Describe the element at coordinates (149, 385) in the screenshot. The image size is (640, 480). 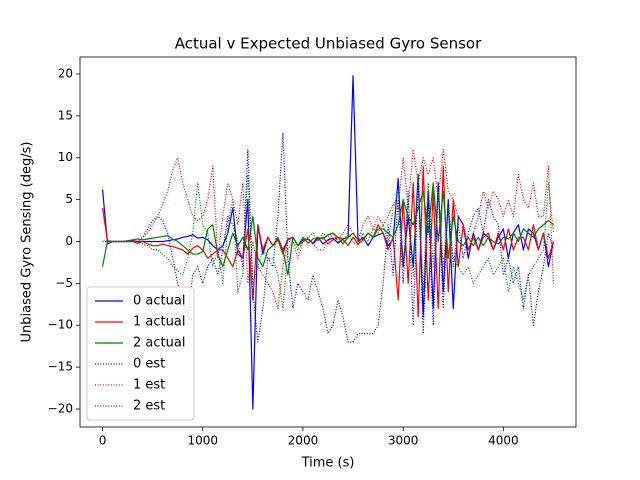
I see `legend-label: 1 est` at that location.